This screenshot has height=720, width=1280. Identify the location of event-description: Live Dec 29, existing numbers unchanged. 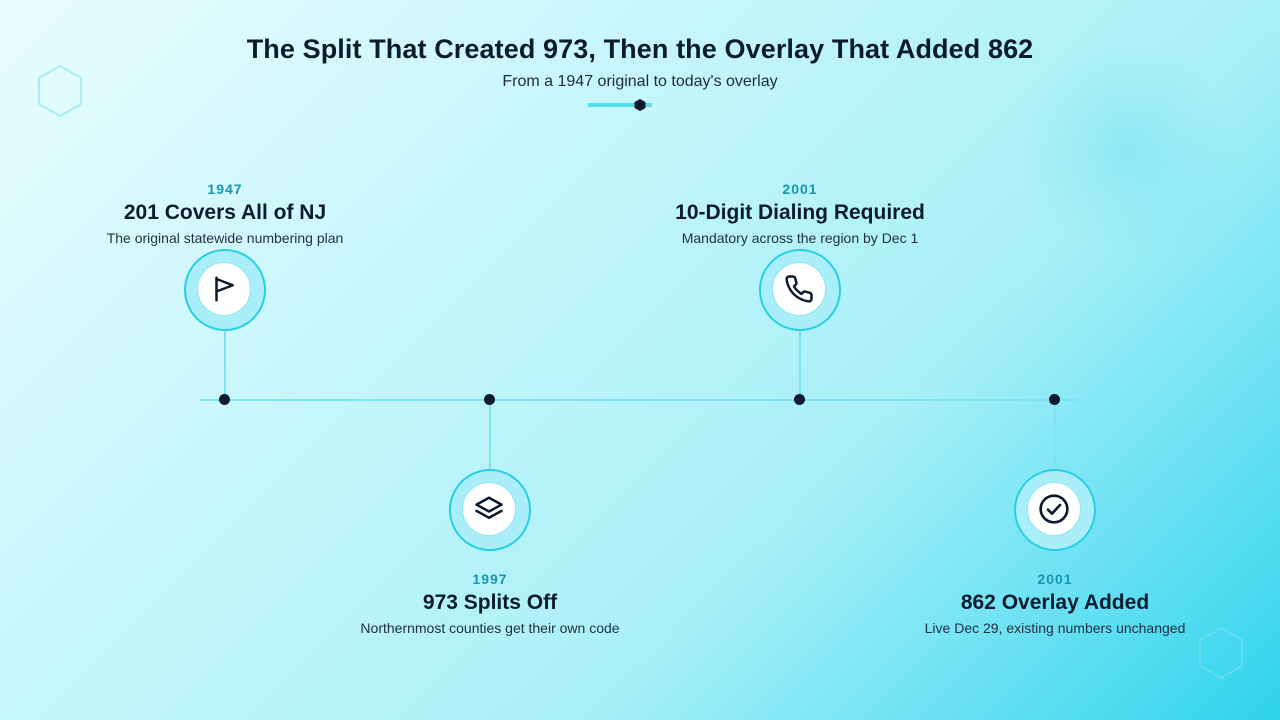
(1055, 628).